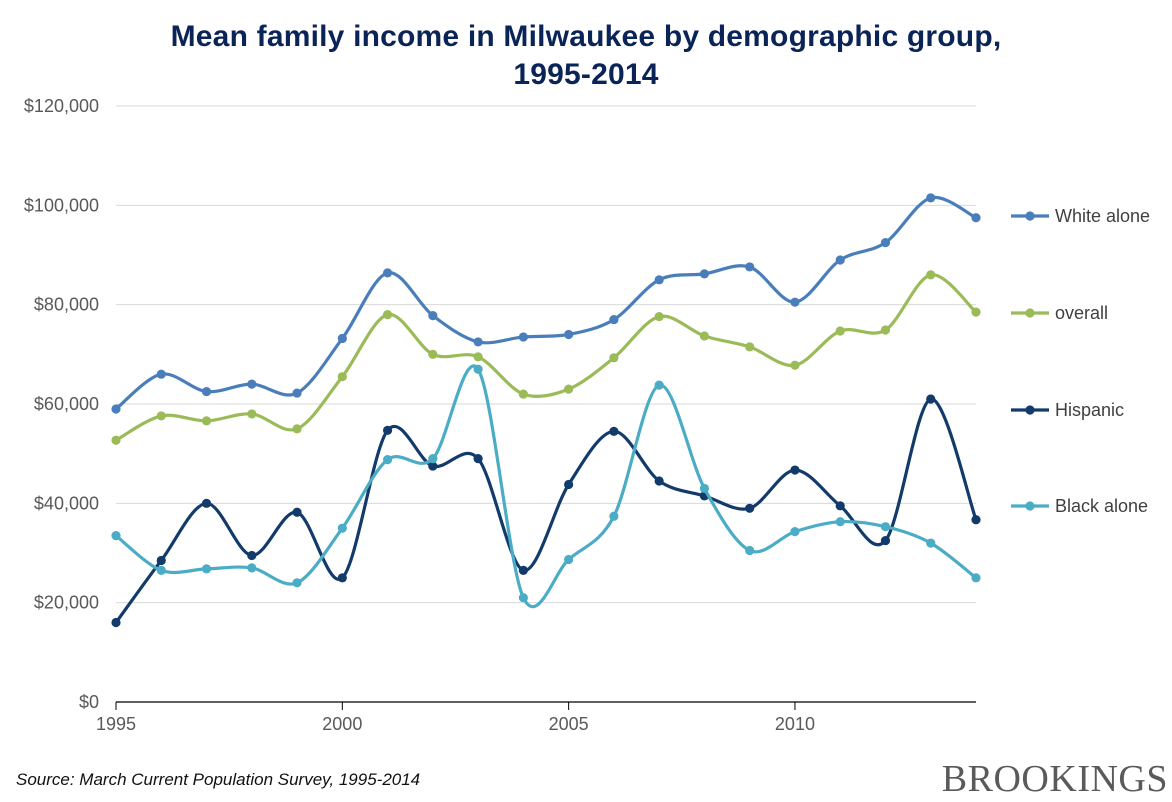 The width and height of the screenshot is (1172, 802). What do you see at coordinates (66, 404) in the screenshot?
I see `y-tick-label: $60,000` at bounding box center [66, 404].